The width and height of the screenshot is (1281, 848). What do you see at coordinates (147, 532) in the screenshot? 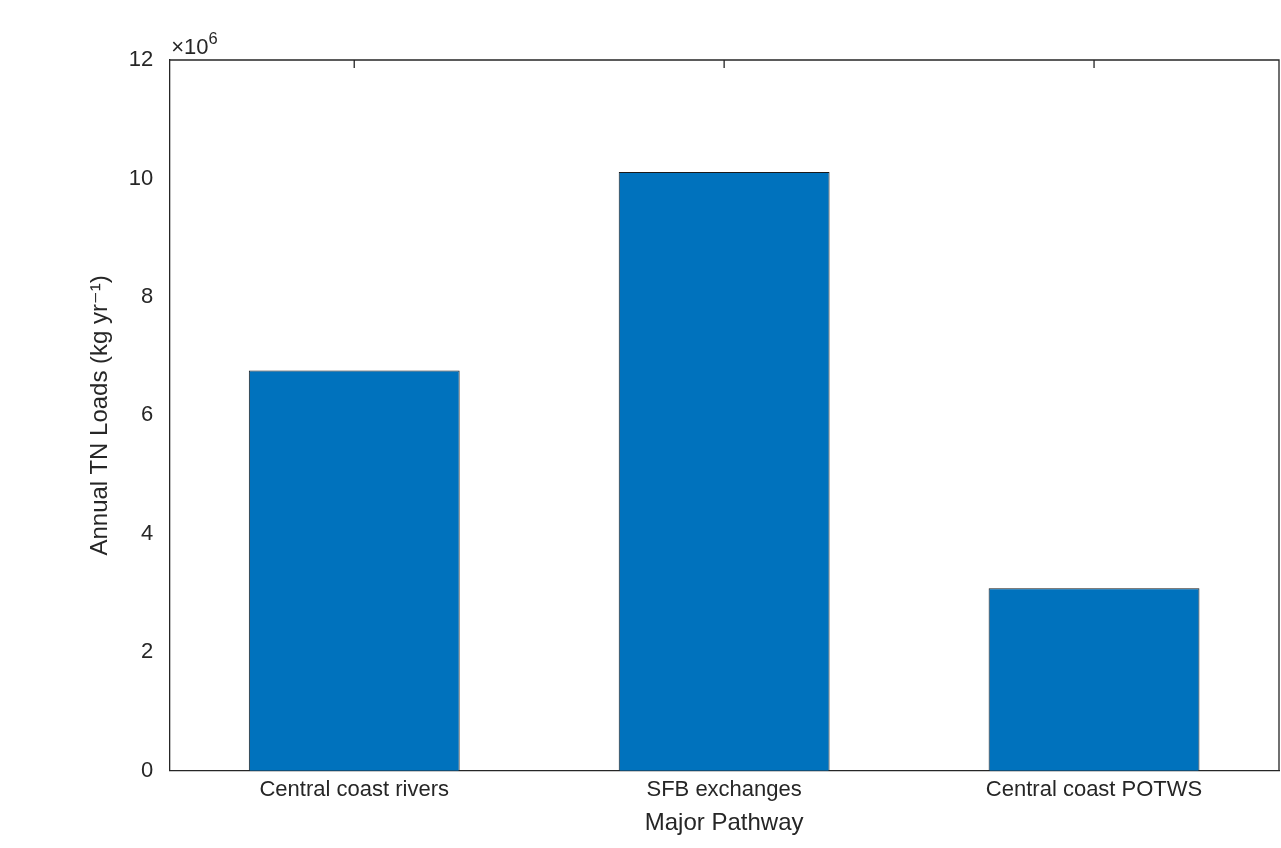
I see `y-tick-label: 4` at bounding box center [147, 532].